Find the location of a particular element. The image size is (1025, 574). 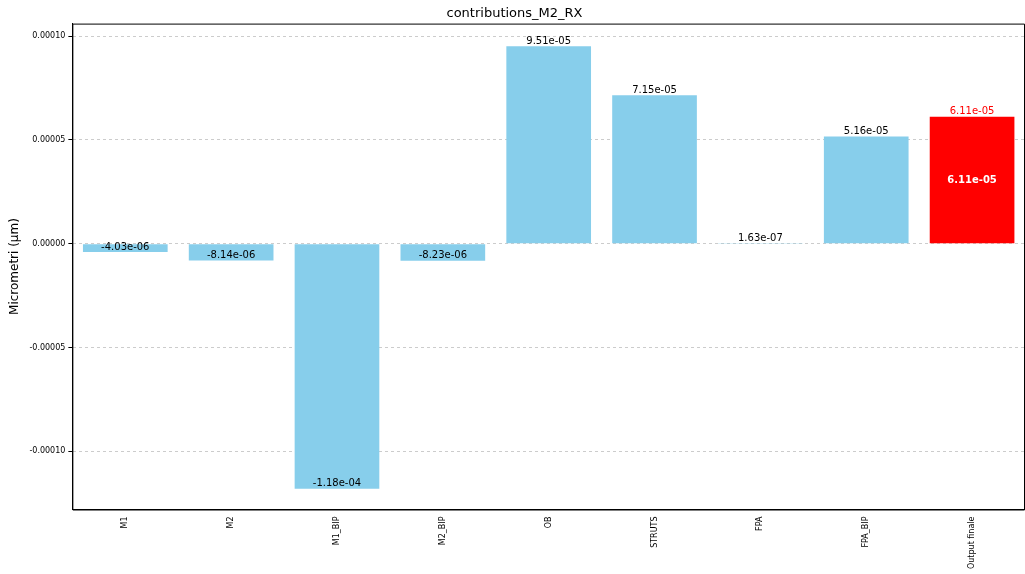

x-tick-label: M1 is located at coordinates (125, 522).